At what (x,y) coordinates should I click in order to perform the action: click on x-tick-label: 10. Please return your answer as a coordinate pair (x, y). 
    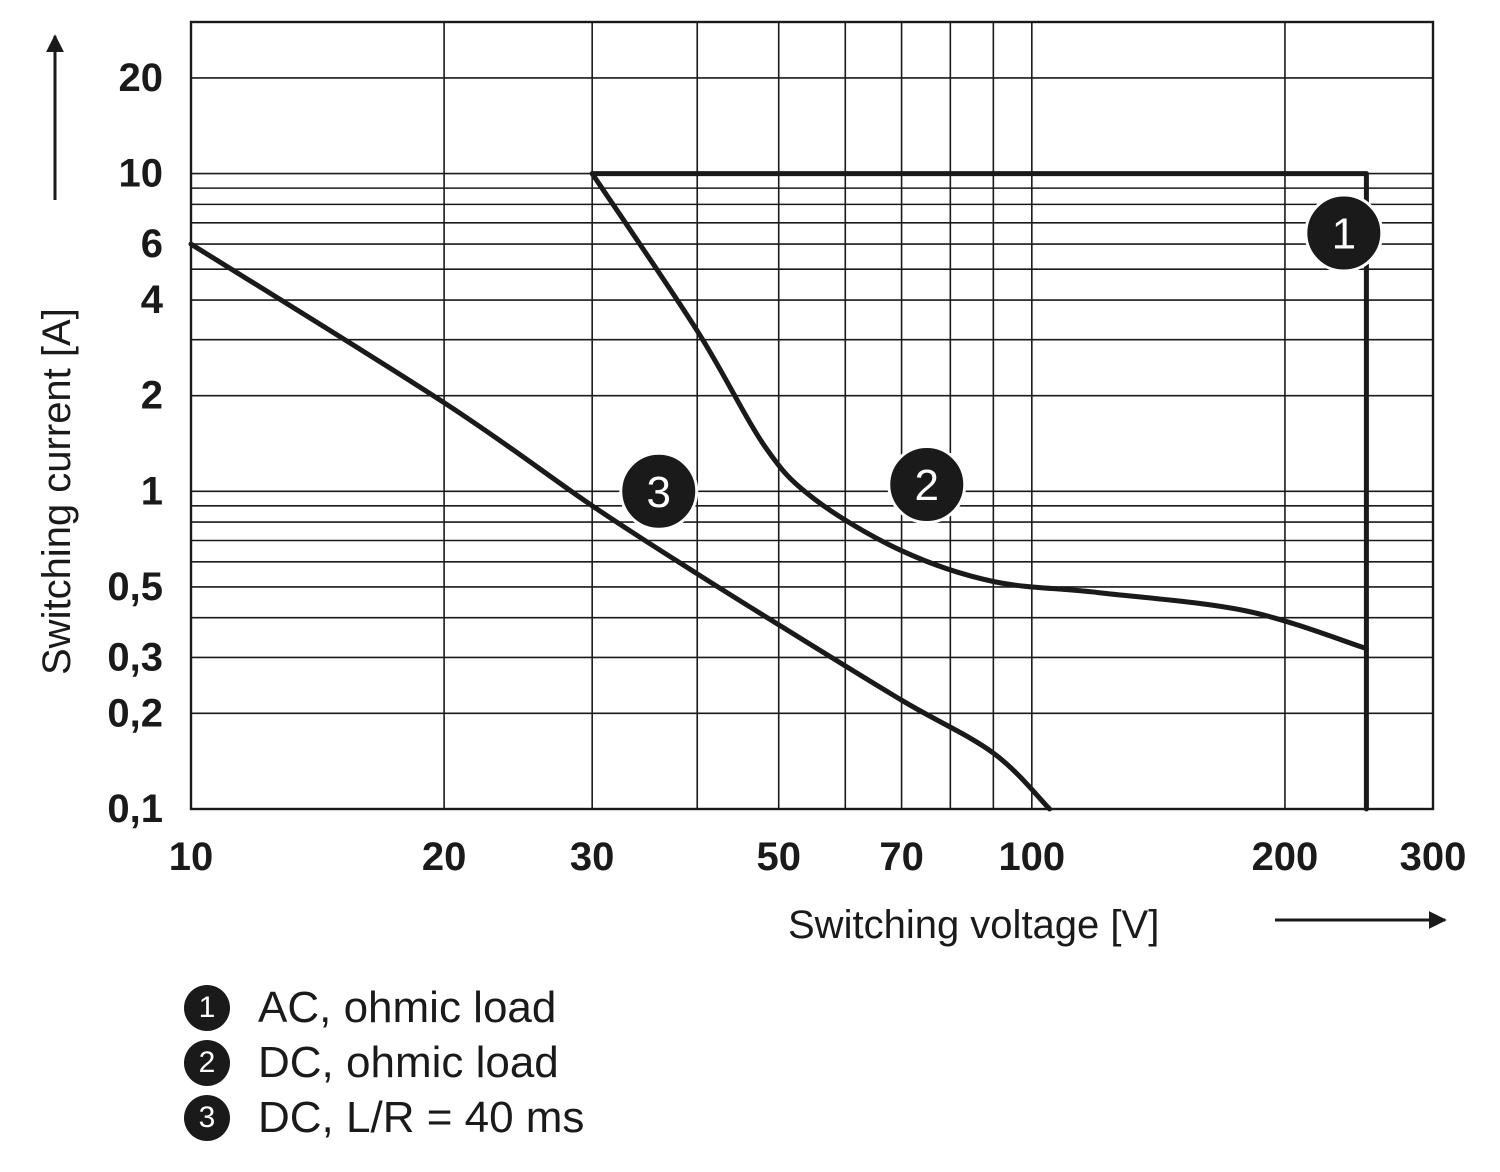
    Looking at the image, I should click on (191, 857).